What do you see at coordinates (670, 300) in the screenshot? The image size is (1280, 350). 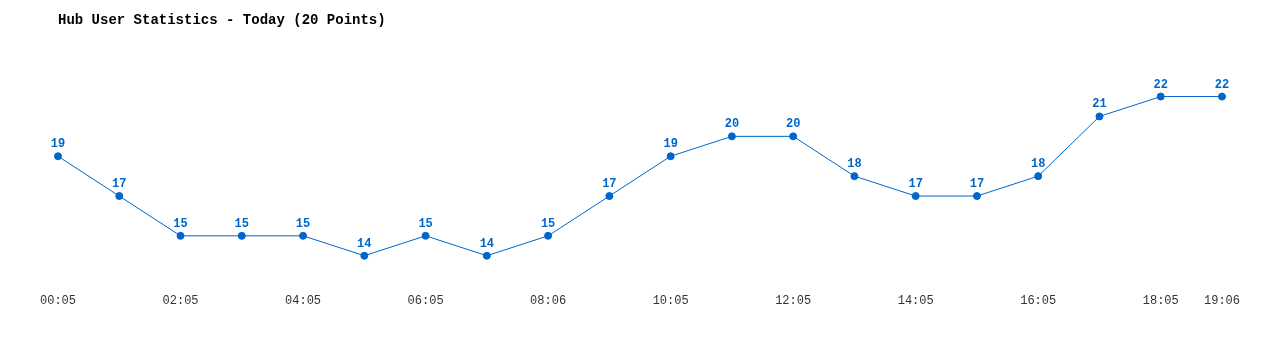 I see `x-tick-label: 10:05` at bounding box center [670, 300].